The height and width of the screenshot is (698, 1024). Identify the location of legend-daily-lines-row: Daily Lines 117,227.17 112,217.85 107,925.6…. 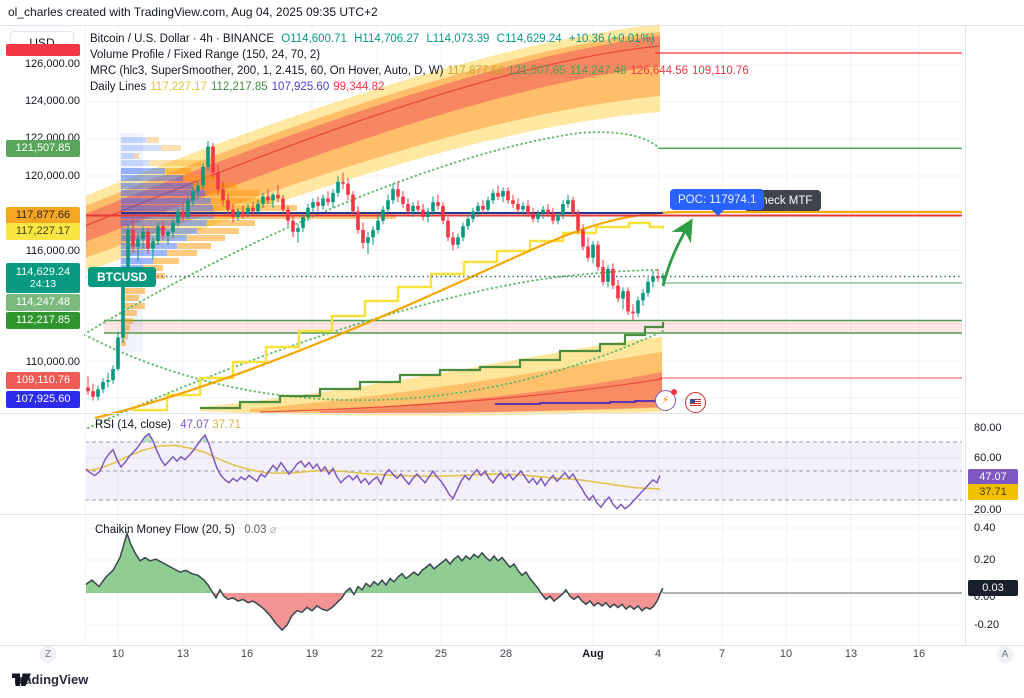
(423, 87).